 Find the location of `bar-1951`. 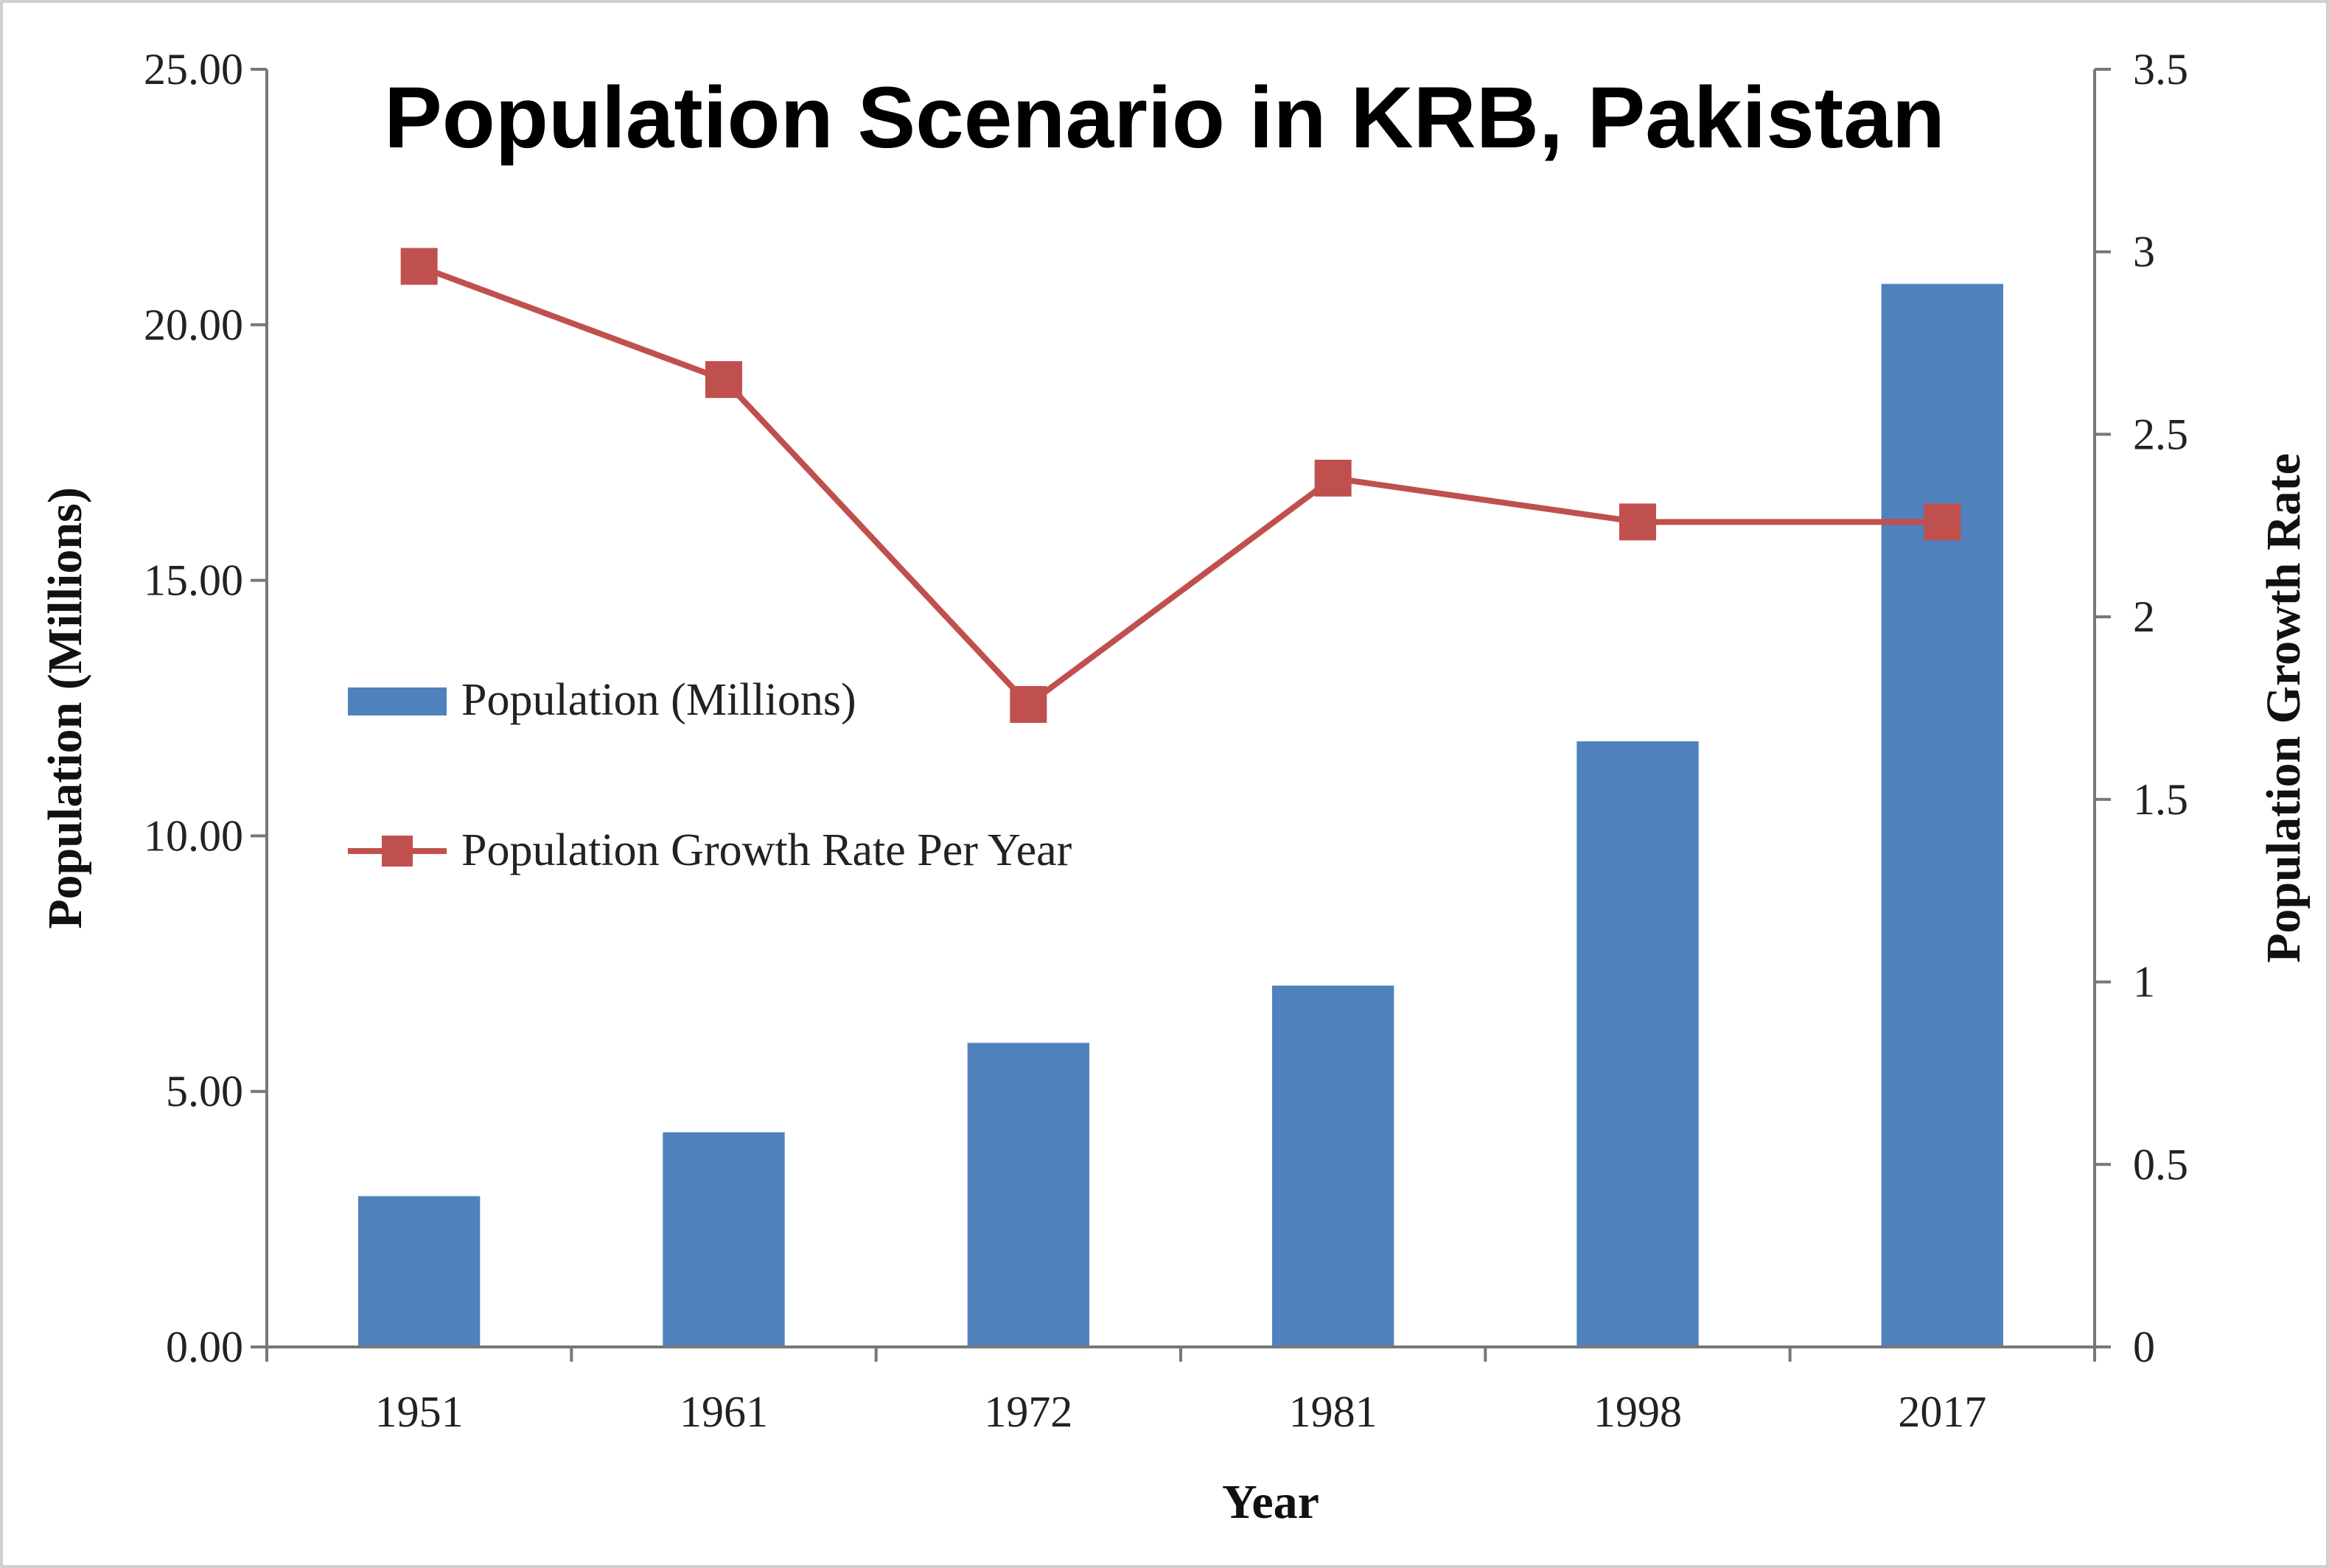

bar-1951 is located at coordinates (419, 1271).